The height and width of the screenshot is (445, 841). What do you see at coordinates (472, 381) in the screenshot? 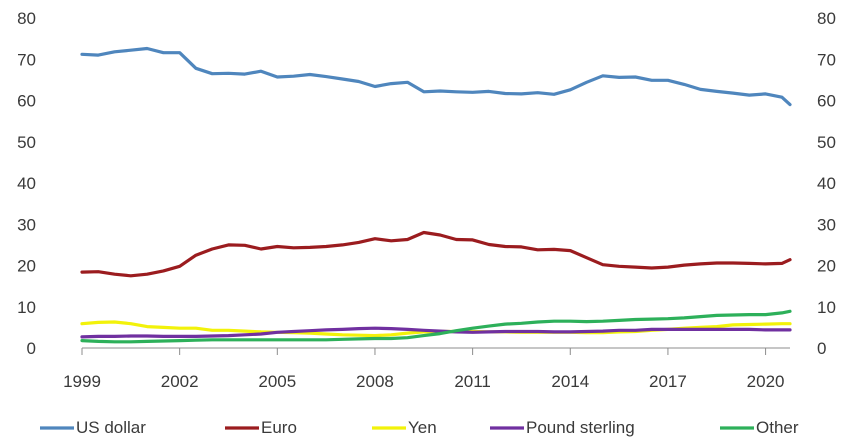
I see `x-tick-label: 2011` at bounding box center [472, 381].